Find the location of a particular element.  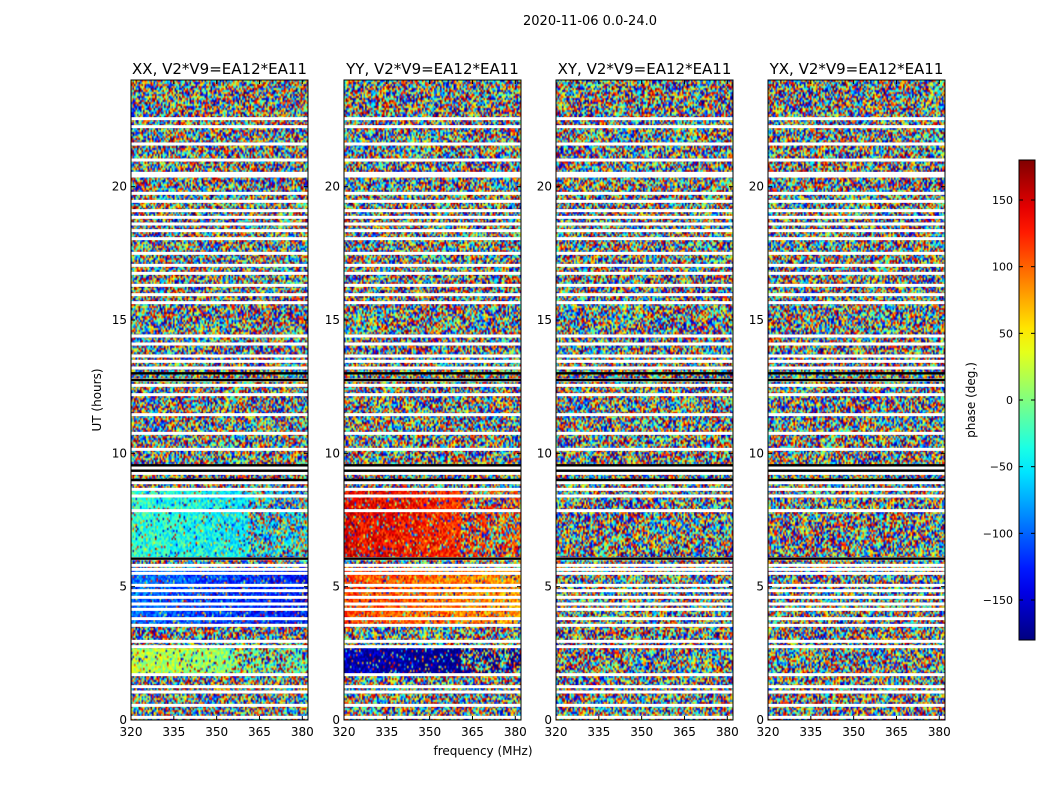

x-tick-label: 335 is located at coordinates (173, 732).